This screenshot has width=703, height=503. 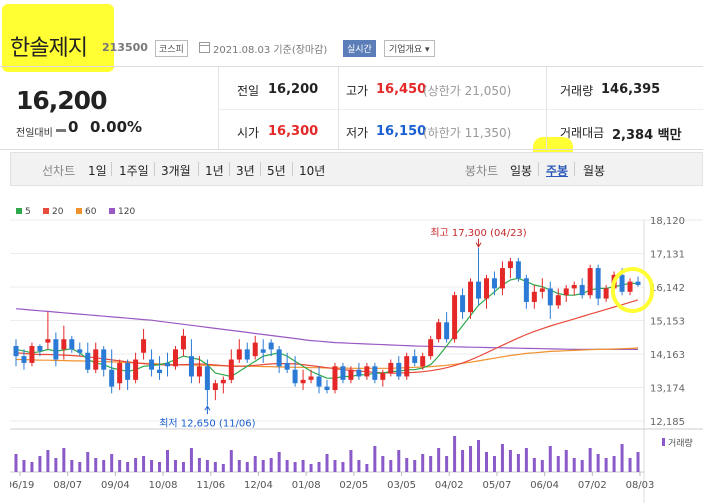 I want to click on y-tick-label: 15,153, so click(x=667, y=321).